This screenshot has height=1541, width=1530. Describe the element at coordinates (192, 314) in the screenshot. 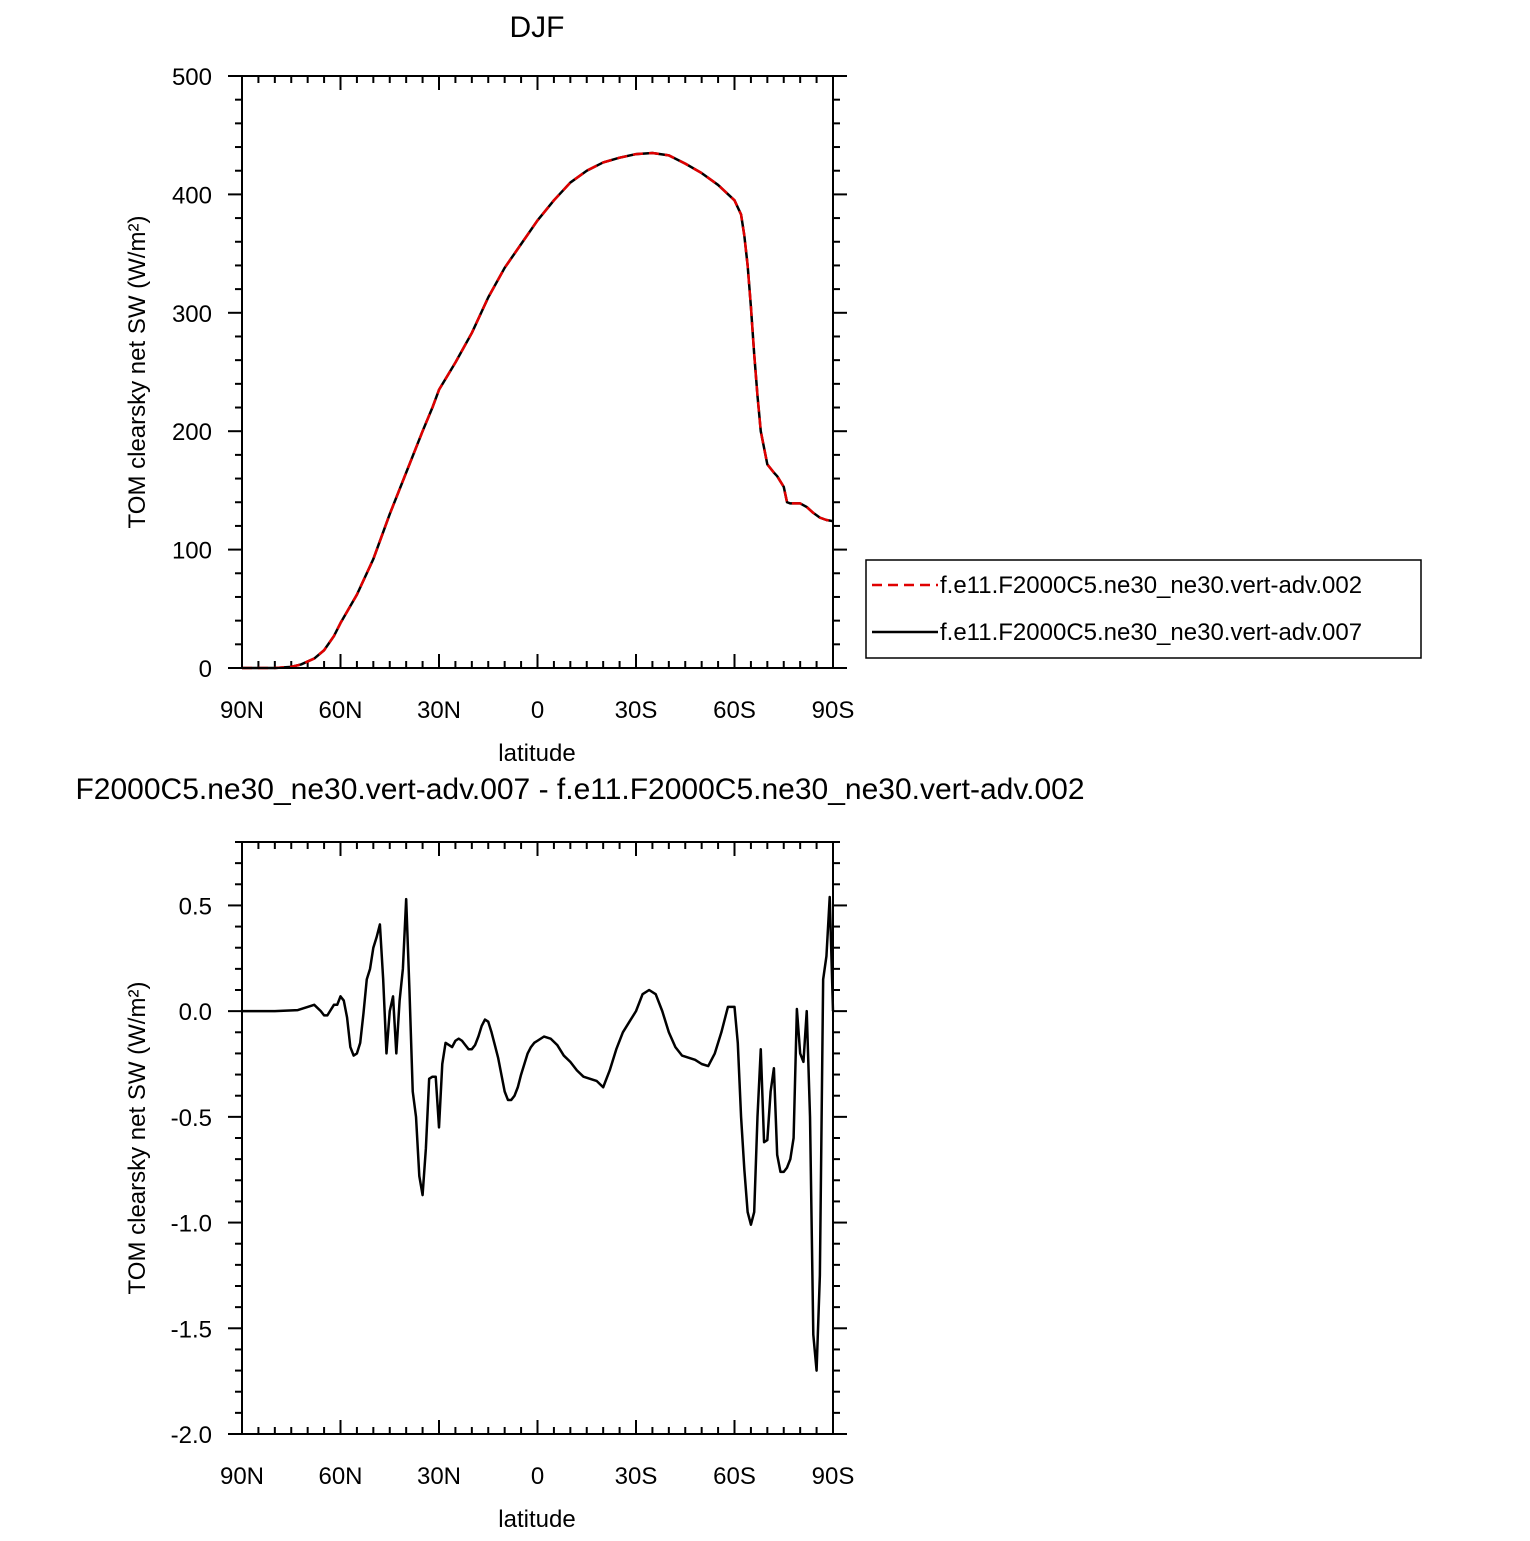

I see `top-y-tick-label: 300` at that location.